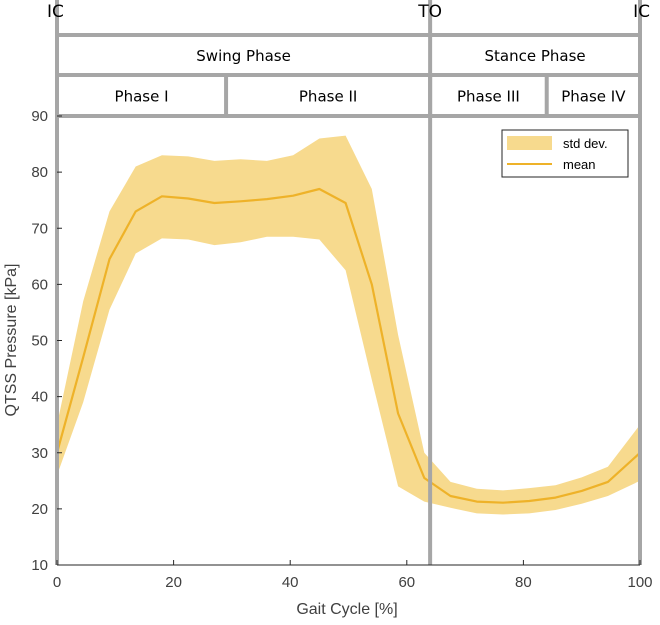 Image resolution: width=660 pixels, height=625 pixels. Describe the element at coordinates (173, 582) in the screenshot. I see `x-tick-label: 20` at that location.